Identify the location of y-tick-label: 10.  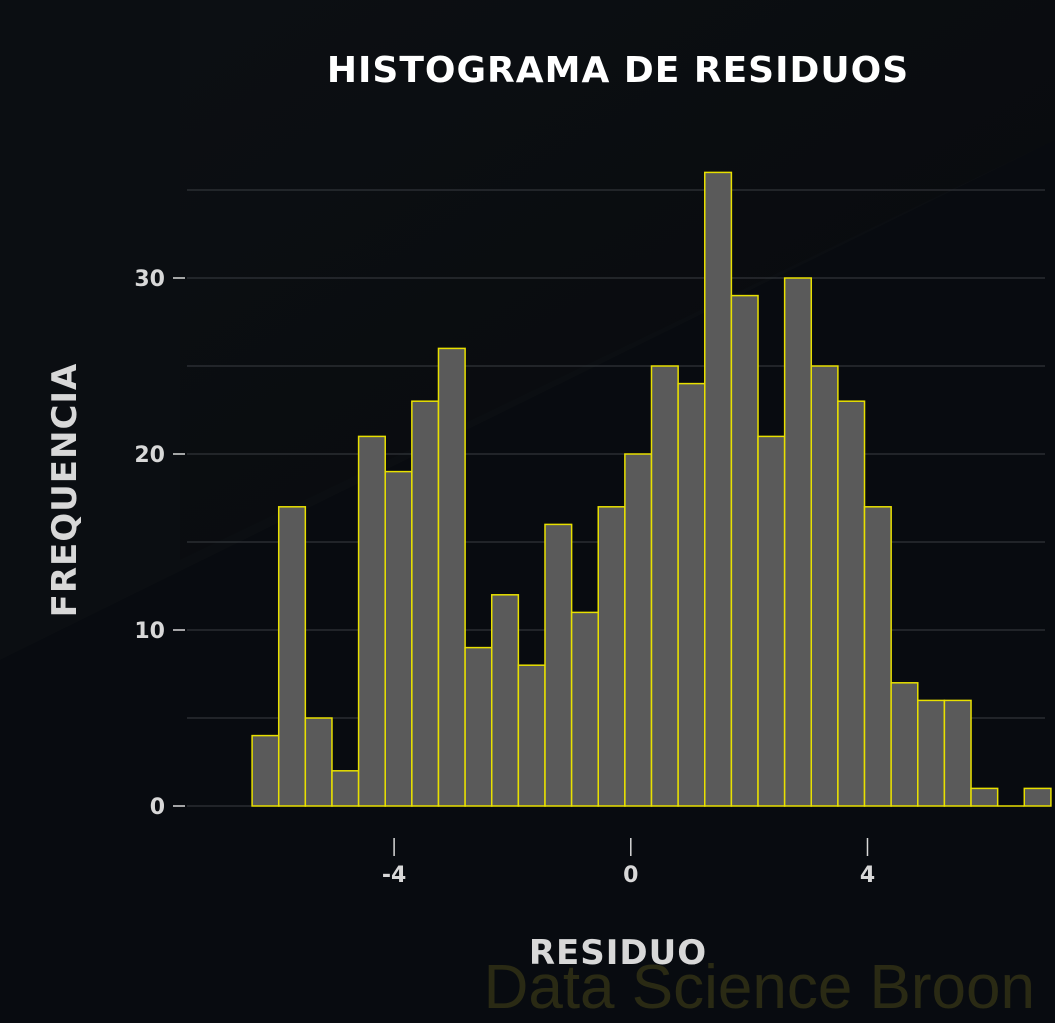
(149, 631).